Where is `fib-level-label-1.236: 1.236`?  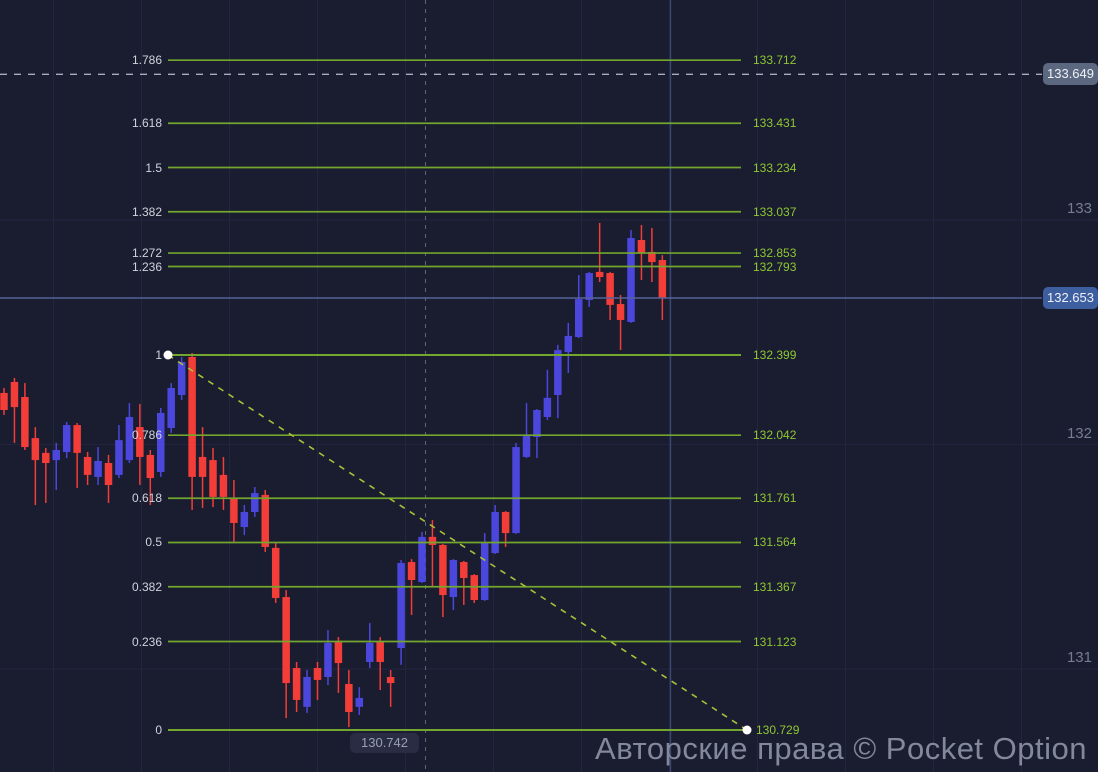
fib-level-label-1.236: 1.236 is located at coordinates (146, 266).